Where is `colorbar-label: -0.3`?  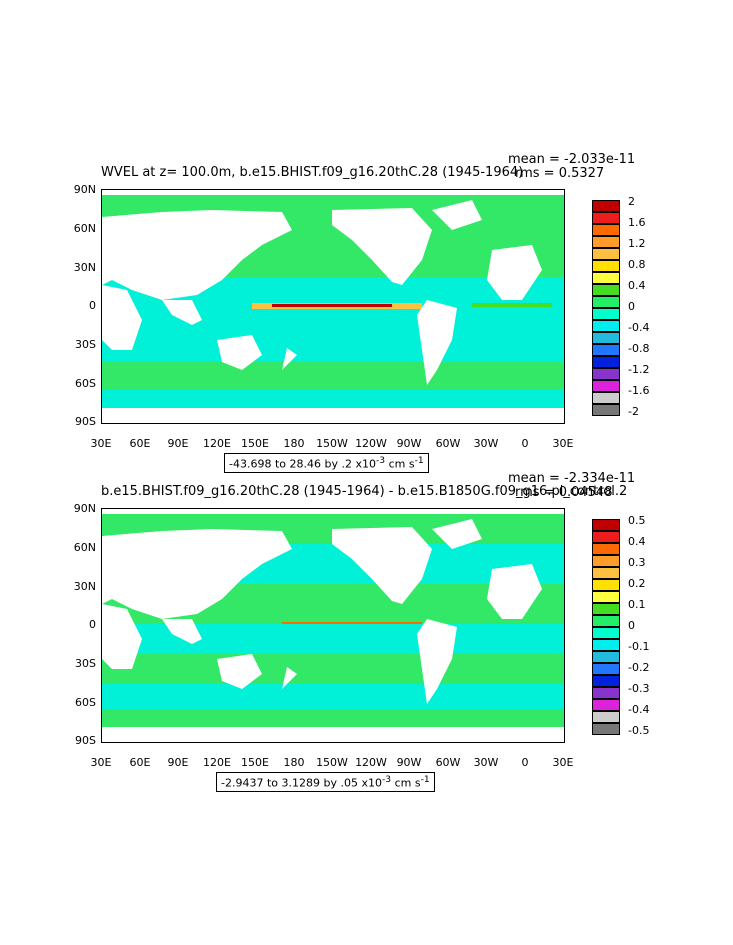 colorbar-label: -0.3 is located at coordinates (639, 688).